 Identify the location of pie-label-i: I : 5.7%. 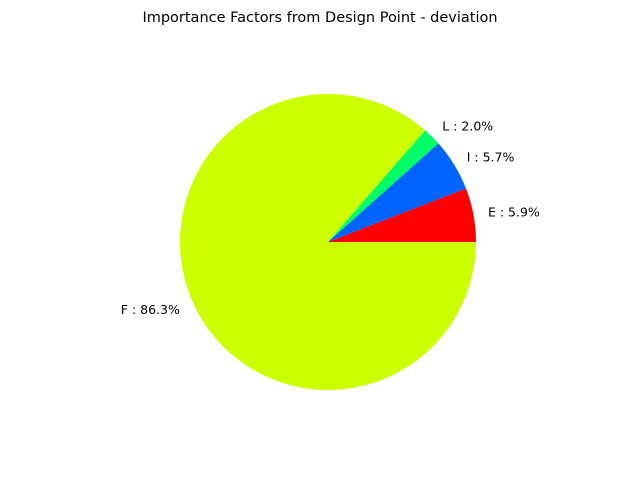
(491, 156).